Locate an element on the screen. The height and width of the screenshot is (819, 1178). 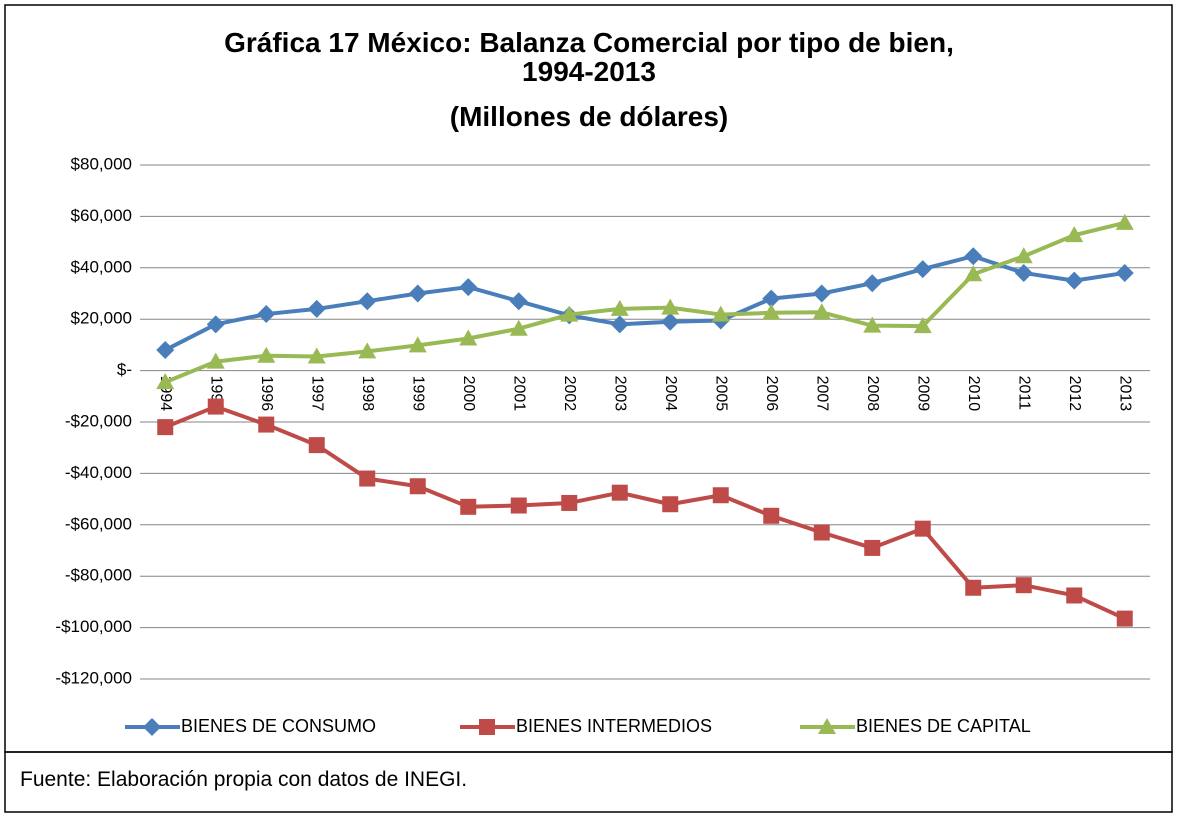
source-border is located at coordinates (588, 782).